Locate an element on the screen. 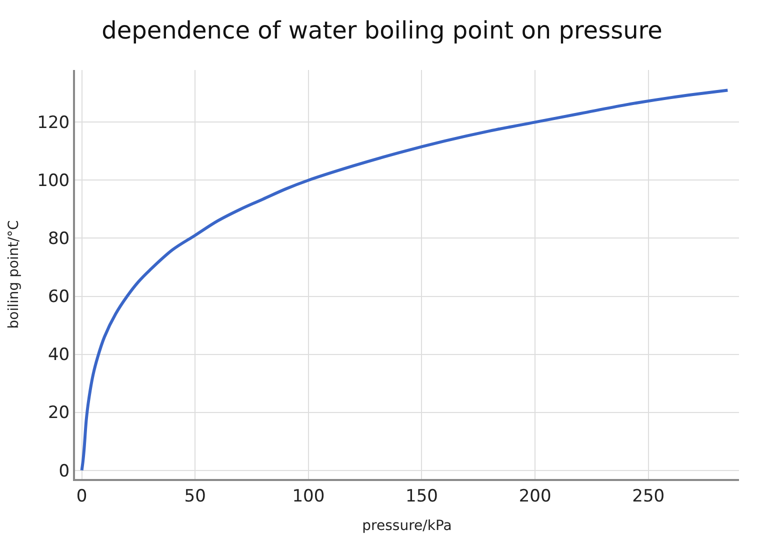 Image resolution: width=764 pixels, height=543 pixels. x-tick-label: 50 is located at coordinates (195, 496).